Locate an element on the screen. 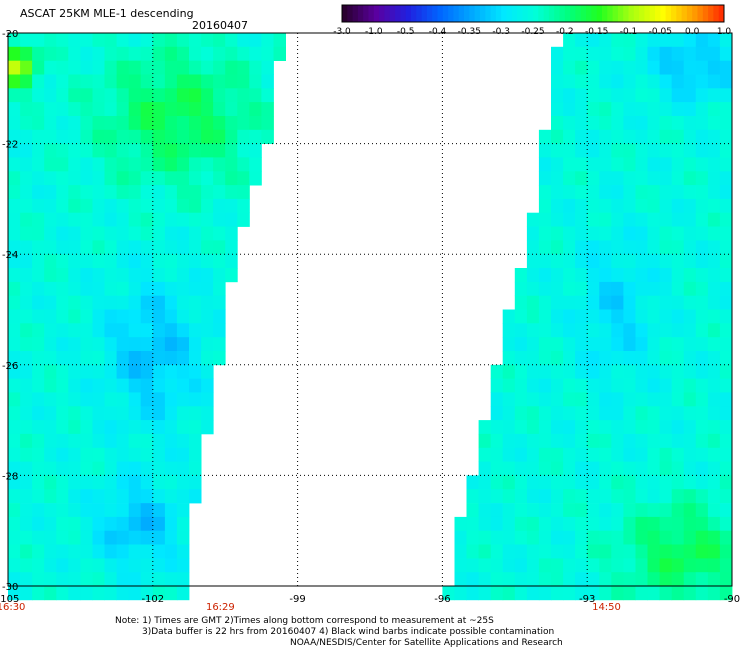  colorbar-label: -0.15 is located at coordinates (596, 32).